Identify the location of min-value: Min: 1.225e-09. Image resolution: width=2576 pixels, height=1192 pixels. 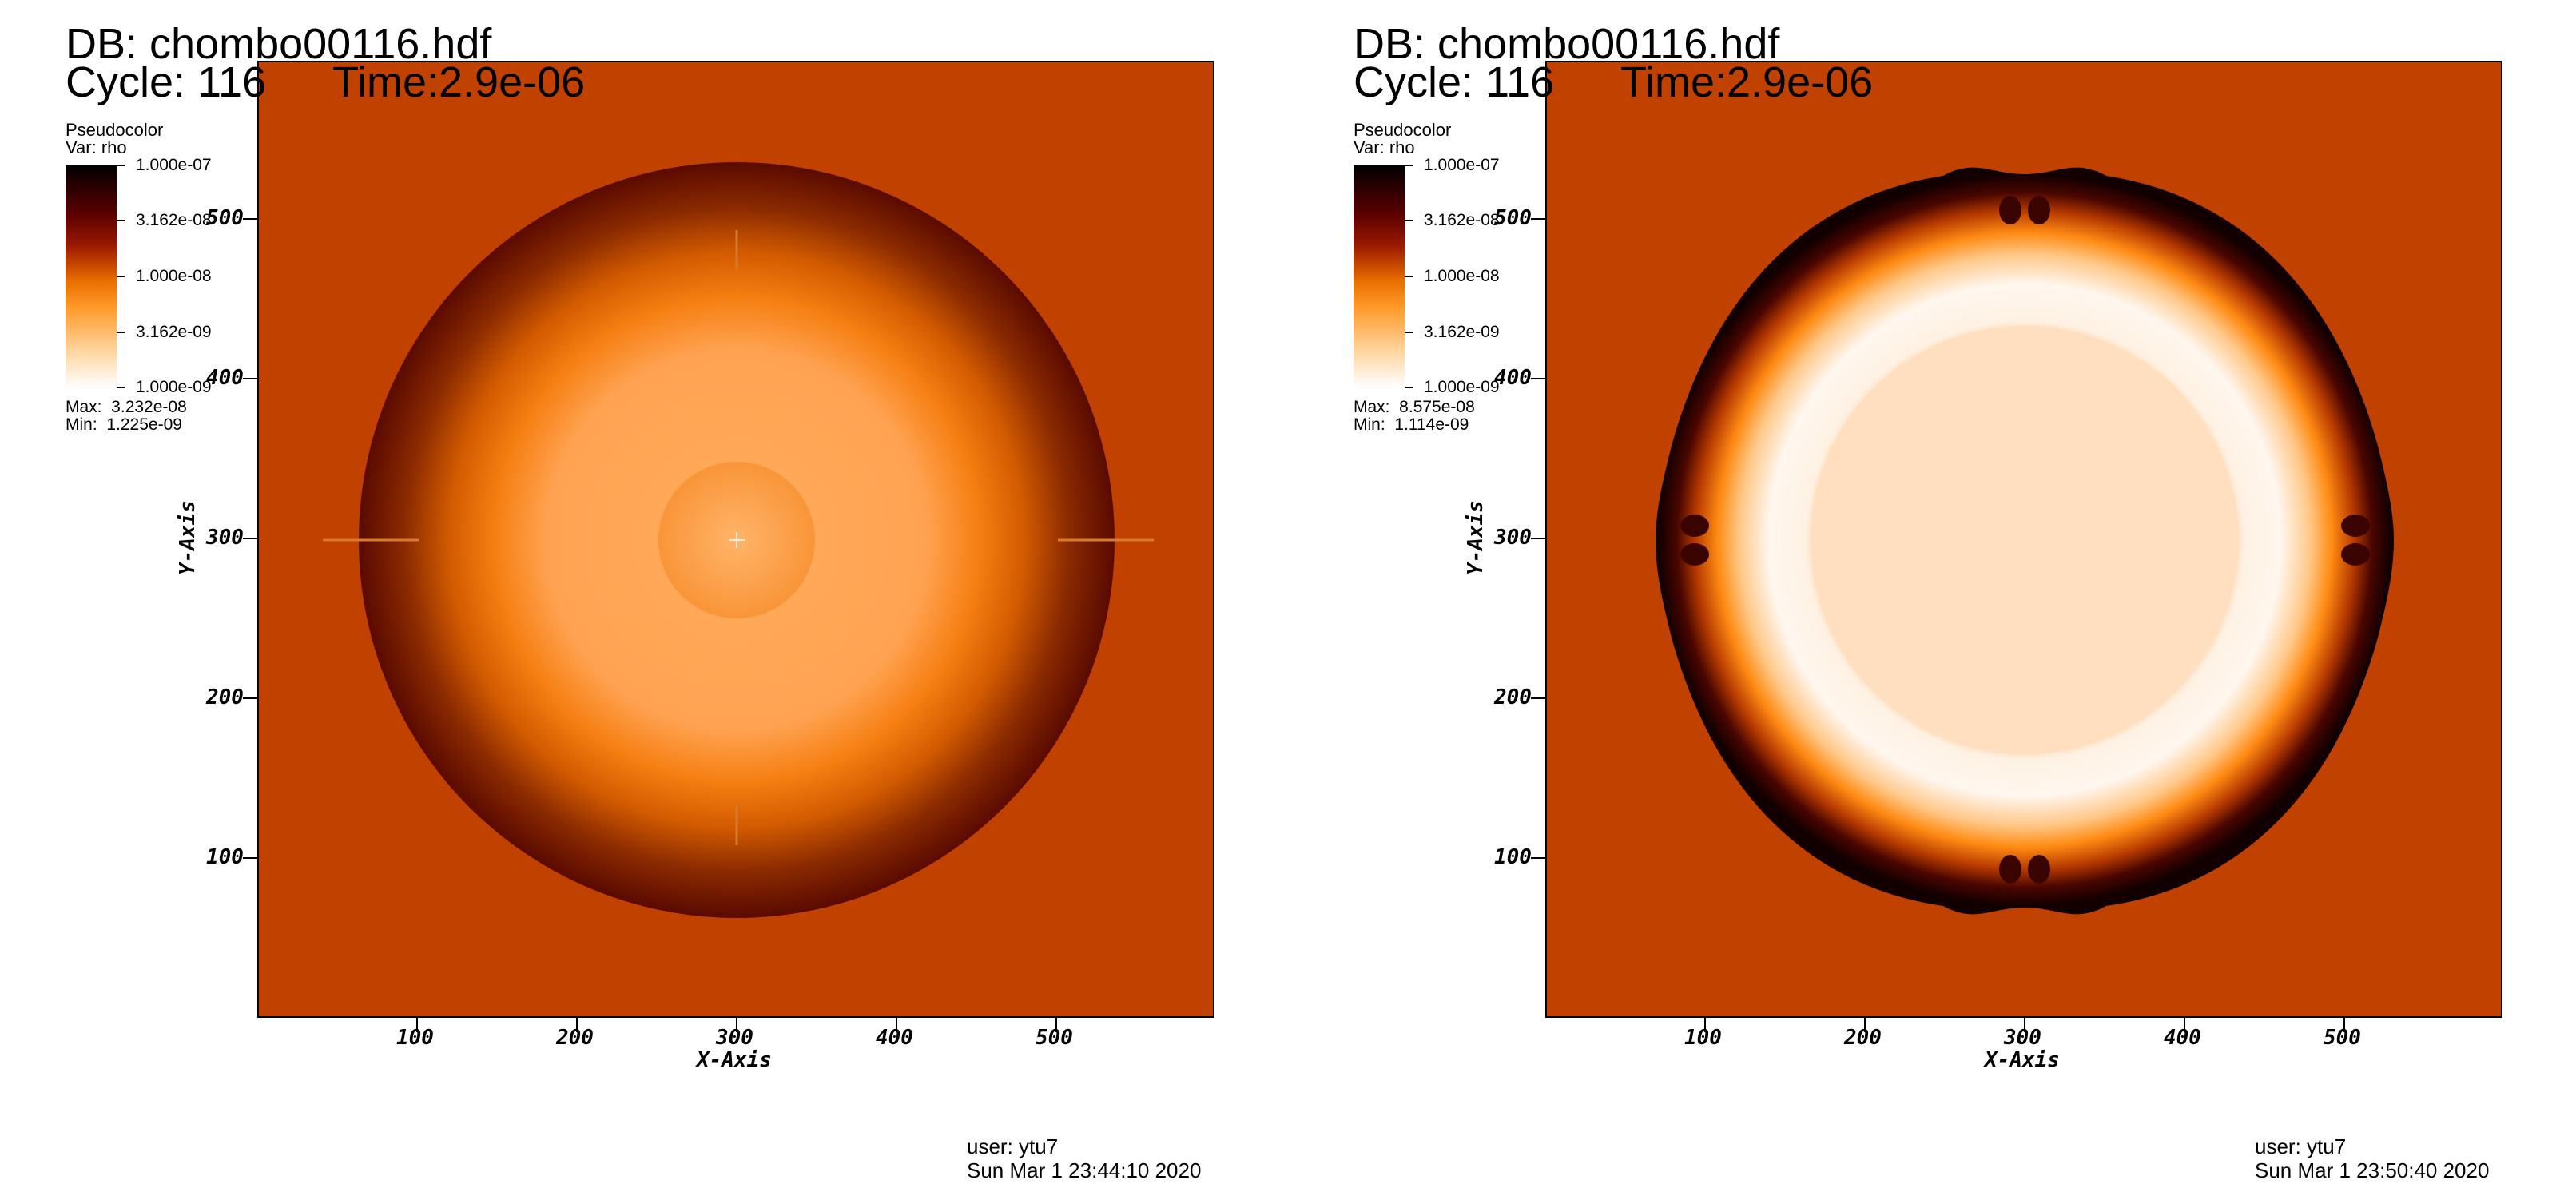
(124, 424).